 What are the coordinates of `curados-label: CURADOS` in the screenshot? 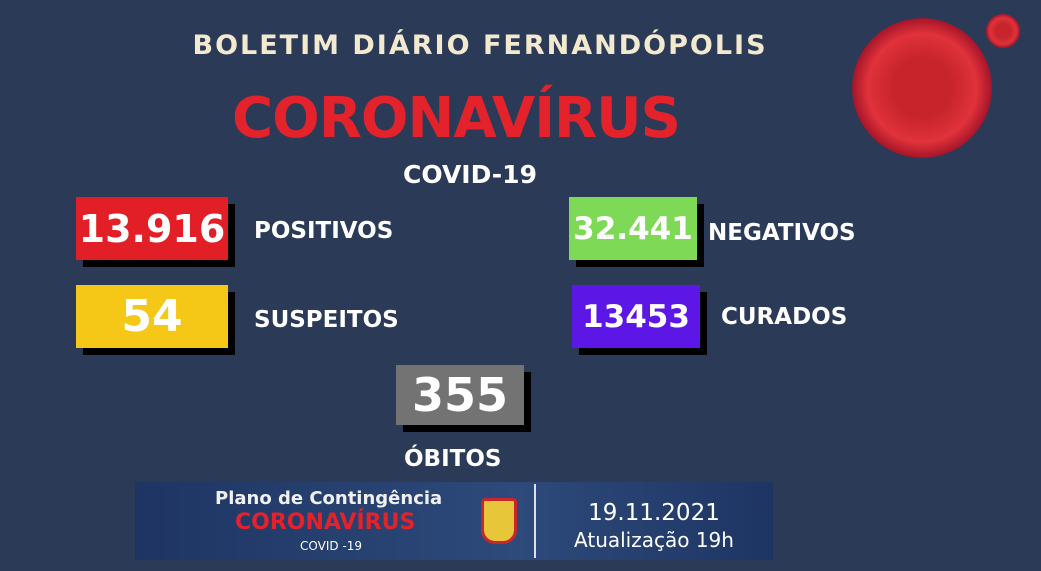 It's located at (784, 317).